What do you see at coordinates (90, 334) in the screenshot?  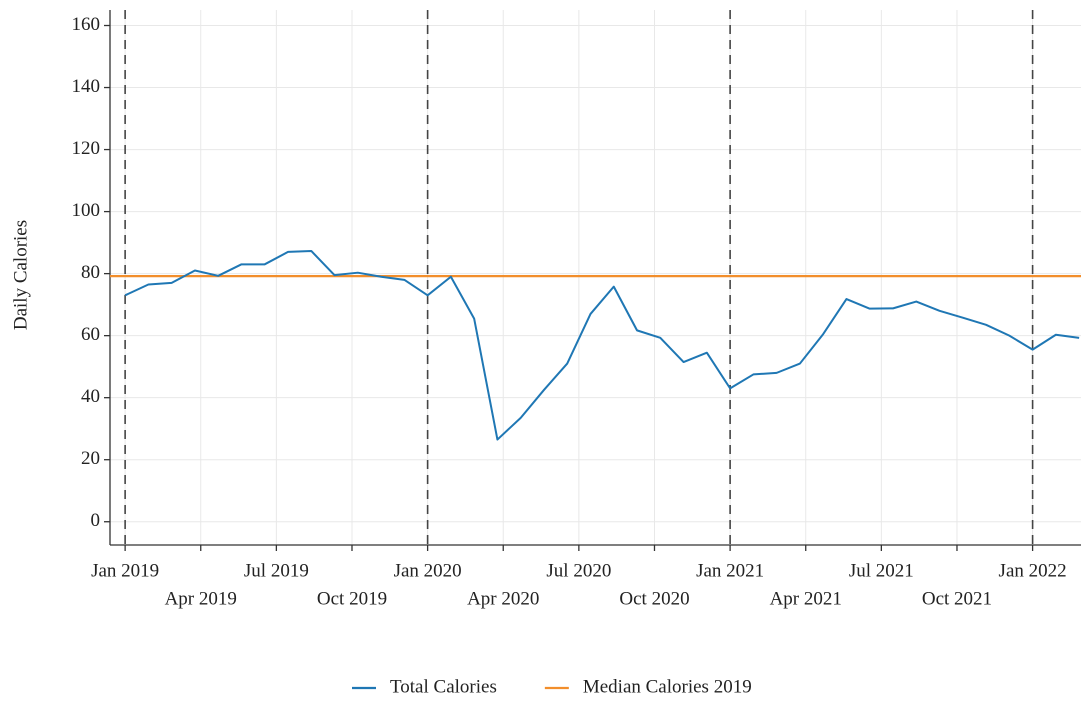 I see `y-tick-label: 60` at bounding box center [90, 334].